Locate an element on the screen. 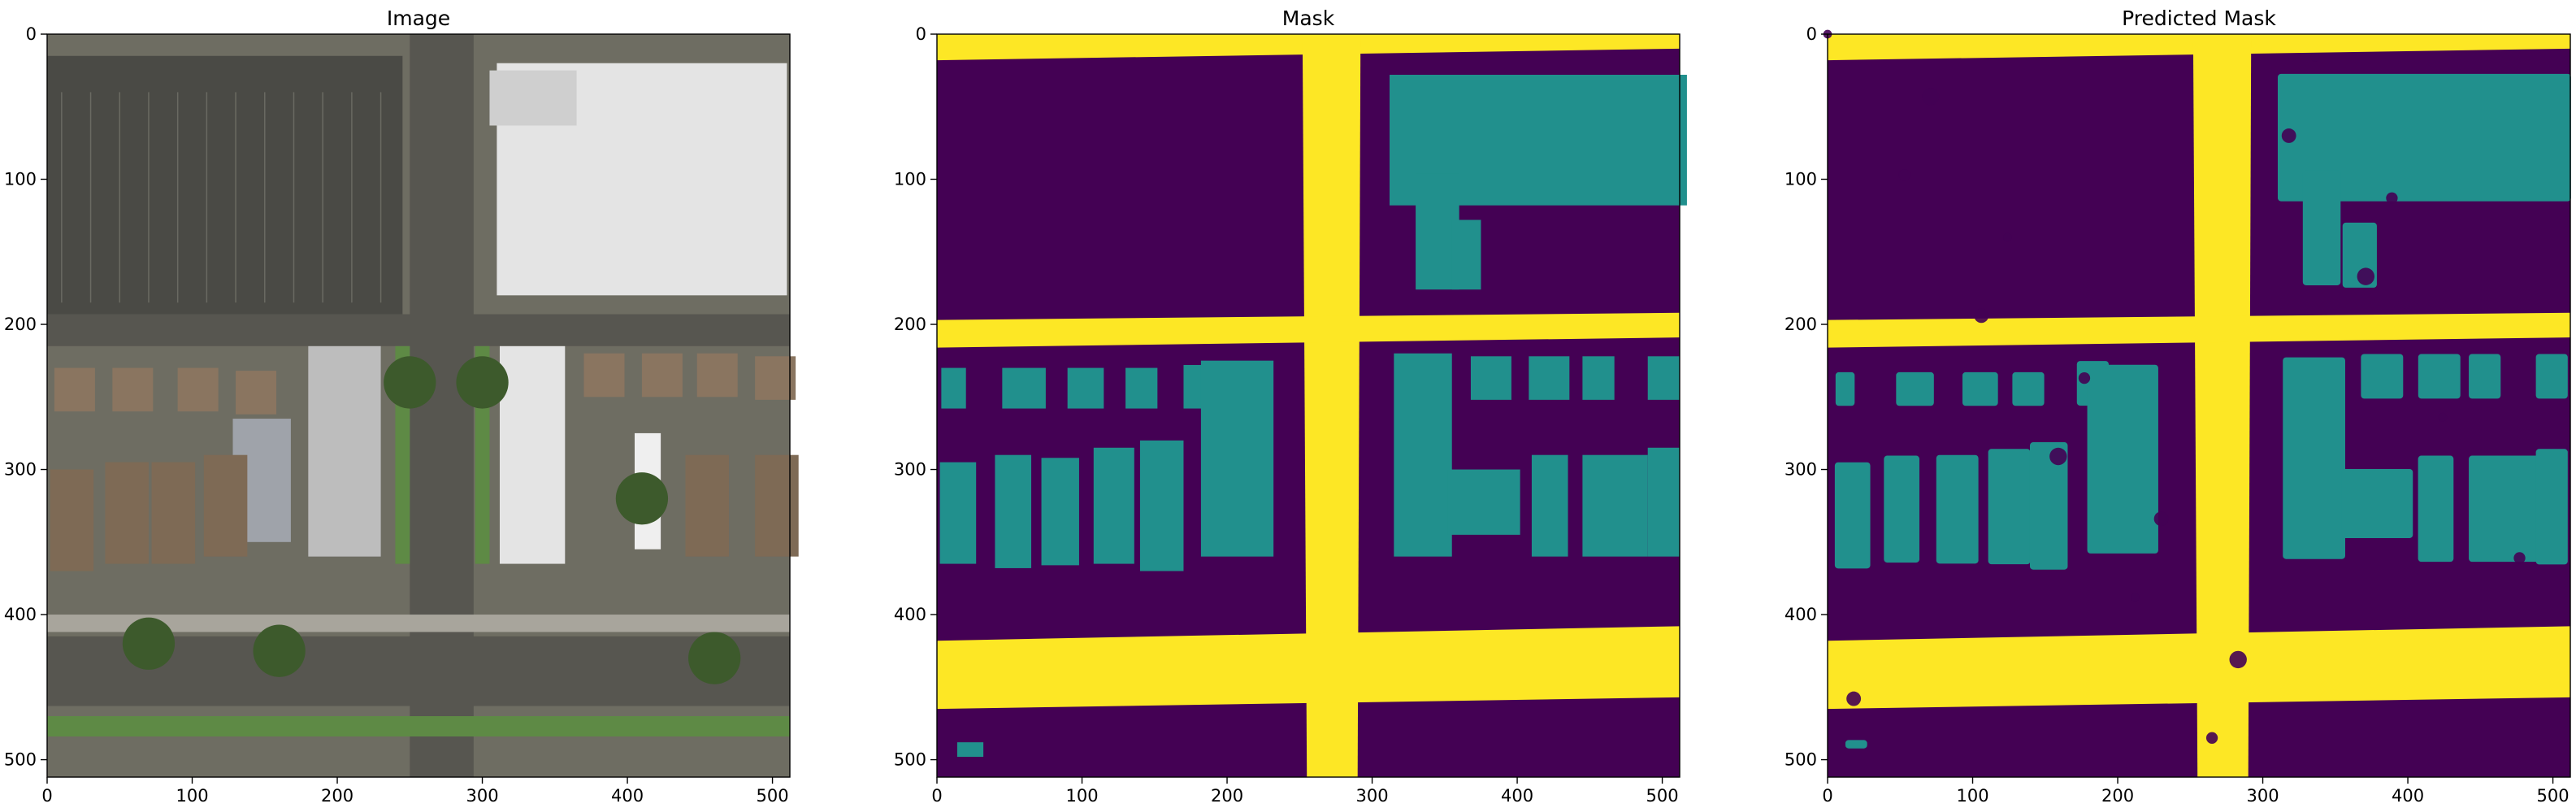 This screenshot has width=2576, height=808. photo-parking-lot is located at coordinates (225, 186).